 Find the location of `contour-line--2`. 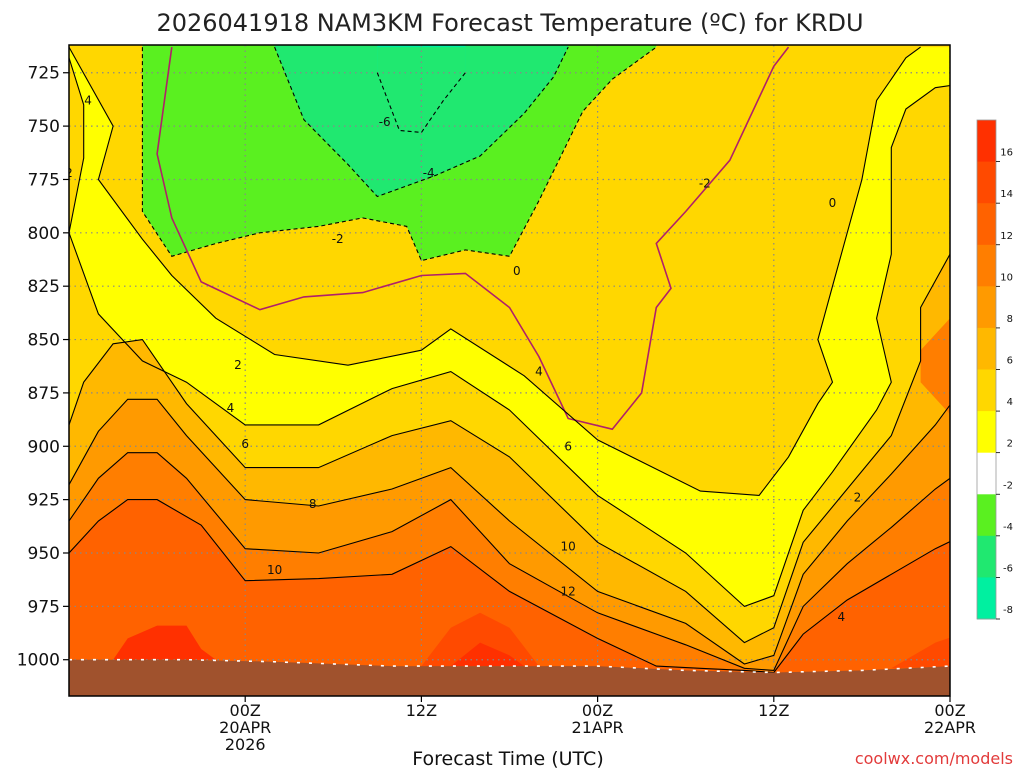

contour-line--2 is located at coordinates (399, 154).